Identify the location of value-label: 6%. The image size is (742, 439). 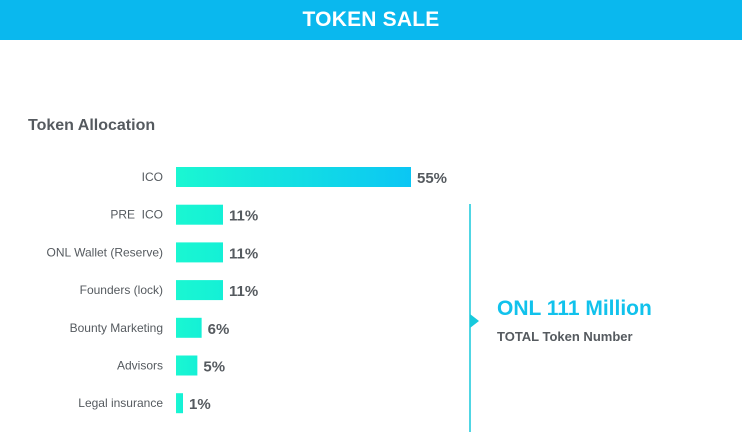
(219, 329).